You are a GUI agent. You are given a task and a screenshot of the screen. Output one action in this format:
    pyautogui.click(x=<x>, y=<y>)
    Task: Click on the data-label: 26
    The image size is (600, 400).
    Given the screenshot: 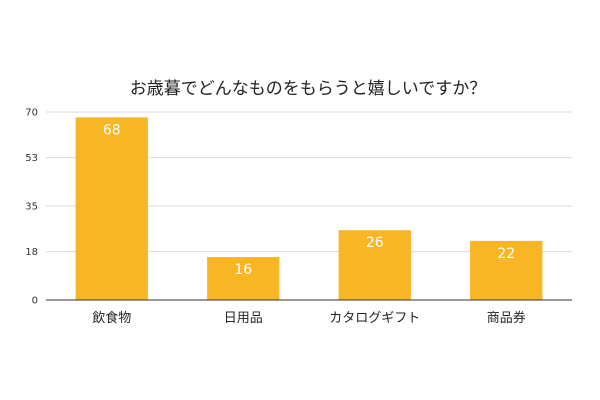 What is the action you would take?
    pyautogui.click(x=375, y=243)
    